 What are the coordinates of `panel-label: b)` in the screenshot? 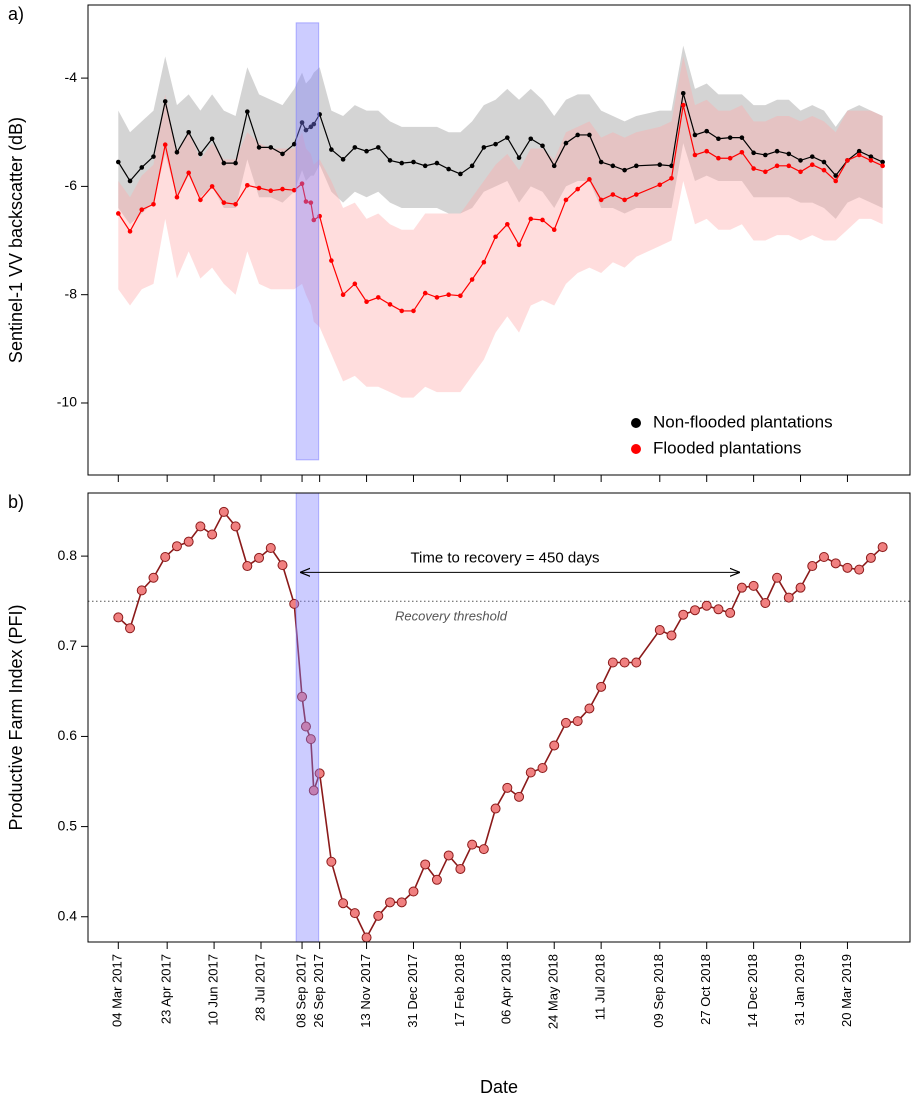 It's located at (16, 502).